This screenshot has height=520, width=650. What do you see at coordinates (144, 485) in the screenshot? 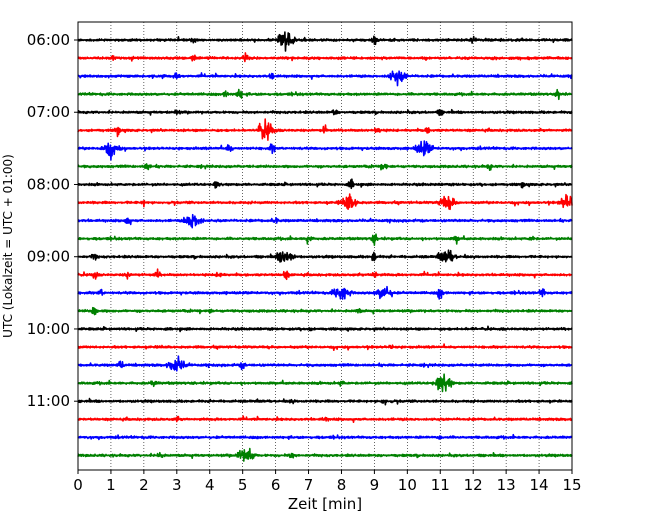
I see `x-tick-label: 2` at bounding box center [144, 485].